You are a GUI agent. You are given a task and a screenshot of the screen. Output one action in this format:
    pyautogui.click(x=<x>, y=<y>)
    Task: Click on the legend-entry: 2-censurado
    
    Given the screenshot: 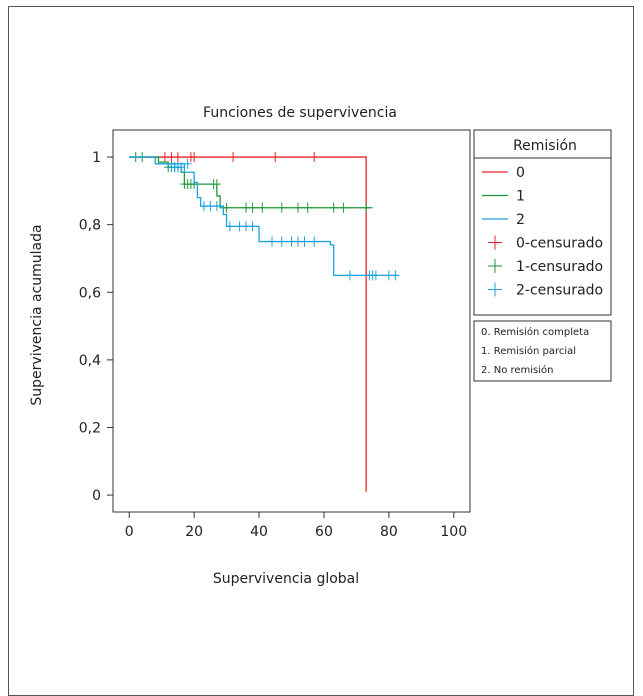 What is the action you would take?
    pyautogui.click(x=545, y=290)
    